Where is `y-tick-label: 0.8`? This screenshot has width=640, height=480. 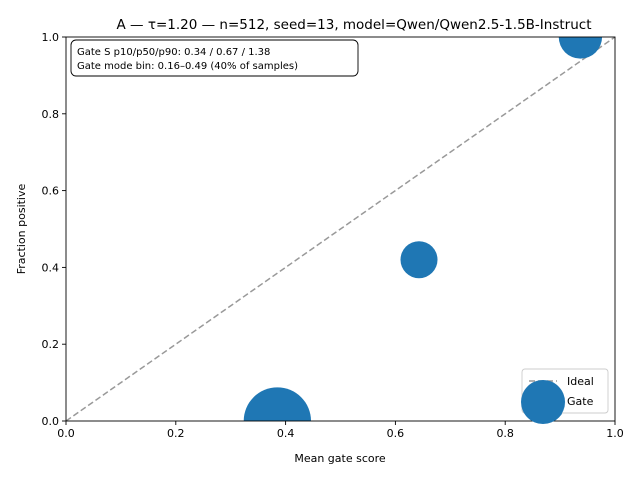
y-tick-label: 0.8 is located at coordinates (51, 114).